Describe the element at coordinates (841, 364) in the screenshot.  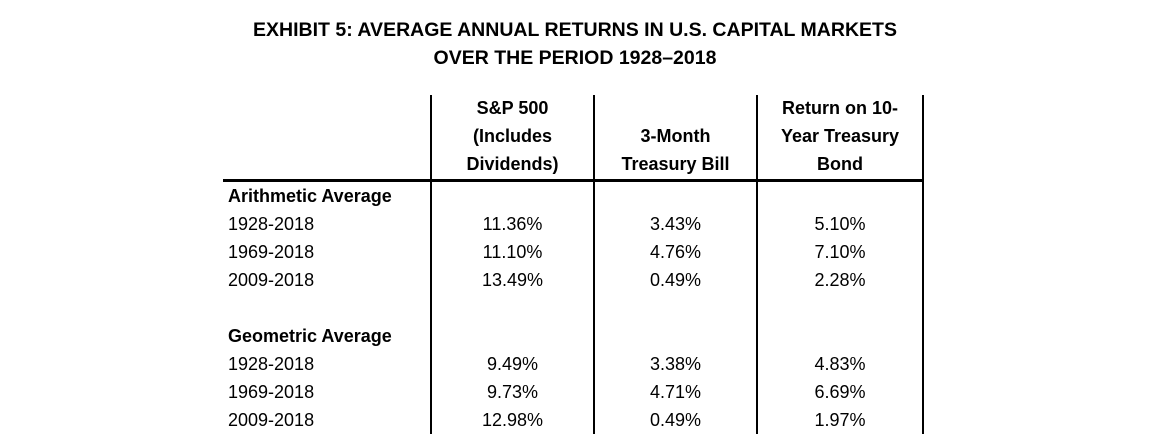
I see `cell-tbond: 4.83%` at that location.